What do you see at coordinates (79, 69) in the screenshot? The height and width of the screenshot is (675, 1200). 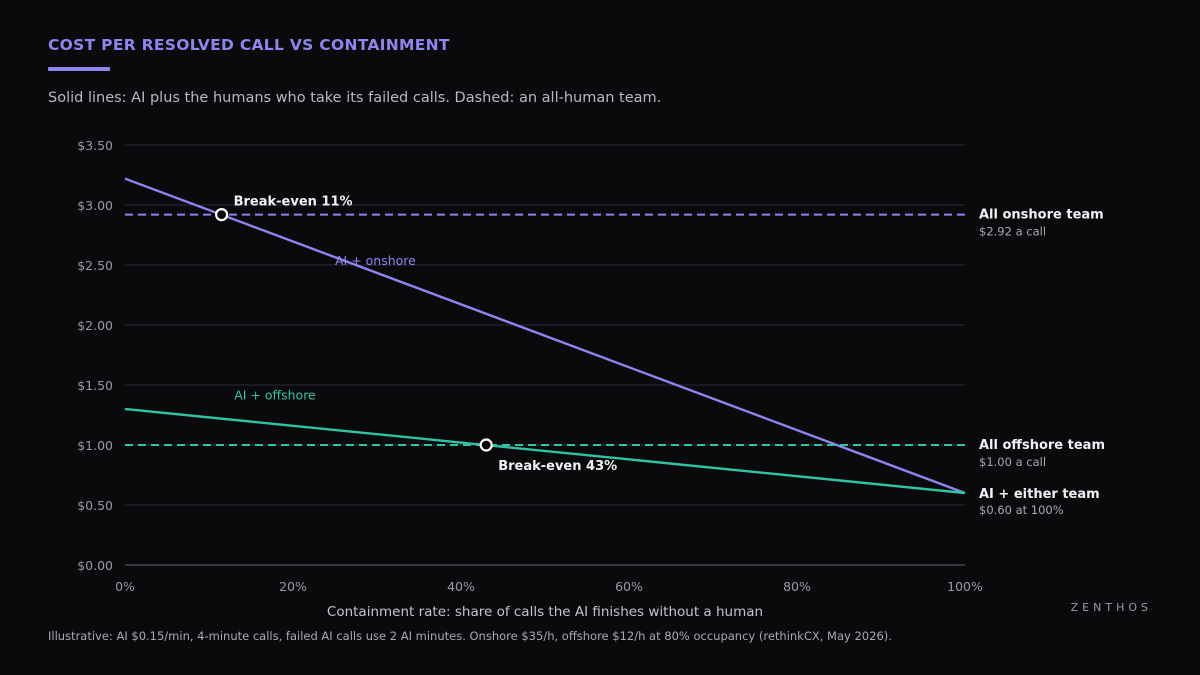 I see `title-underline` at bounding box center [79, 69].